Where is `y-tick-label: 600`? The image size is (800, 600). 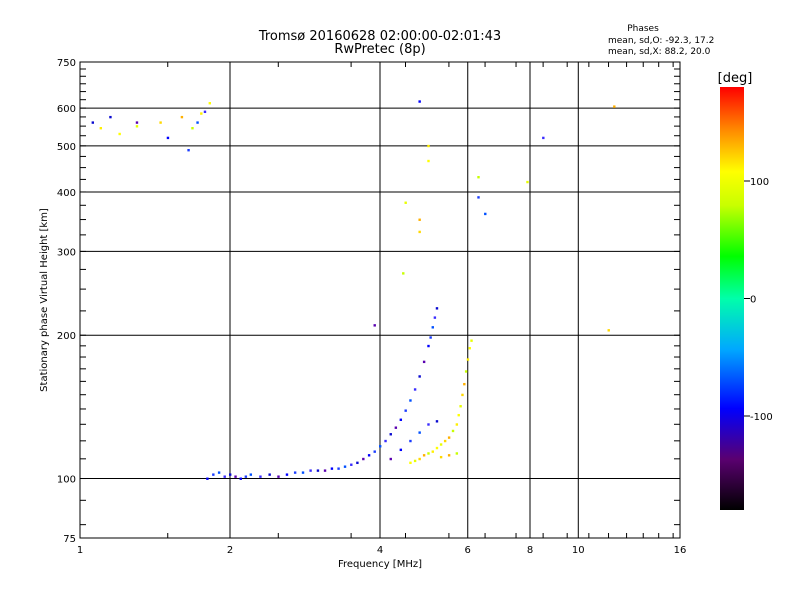
y-tick-label: 600 is located at coordinates (66, 109).